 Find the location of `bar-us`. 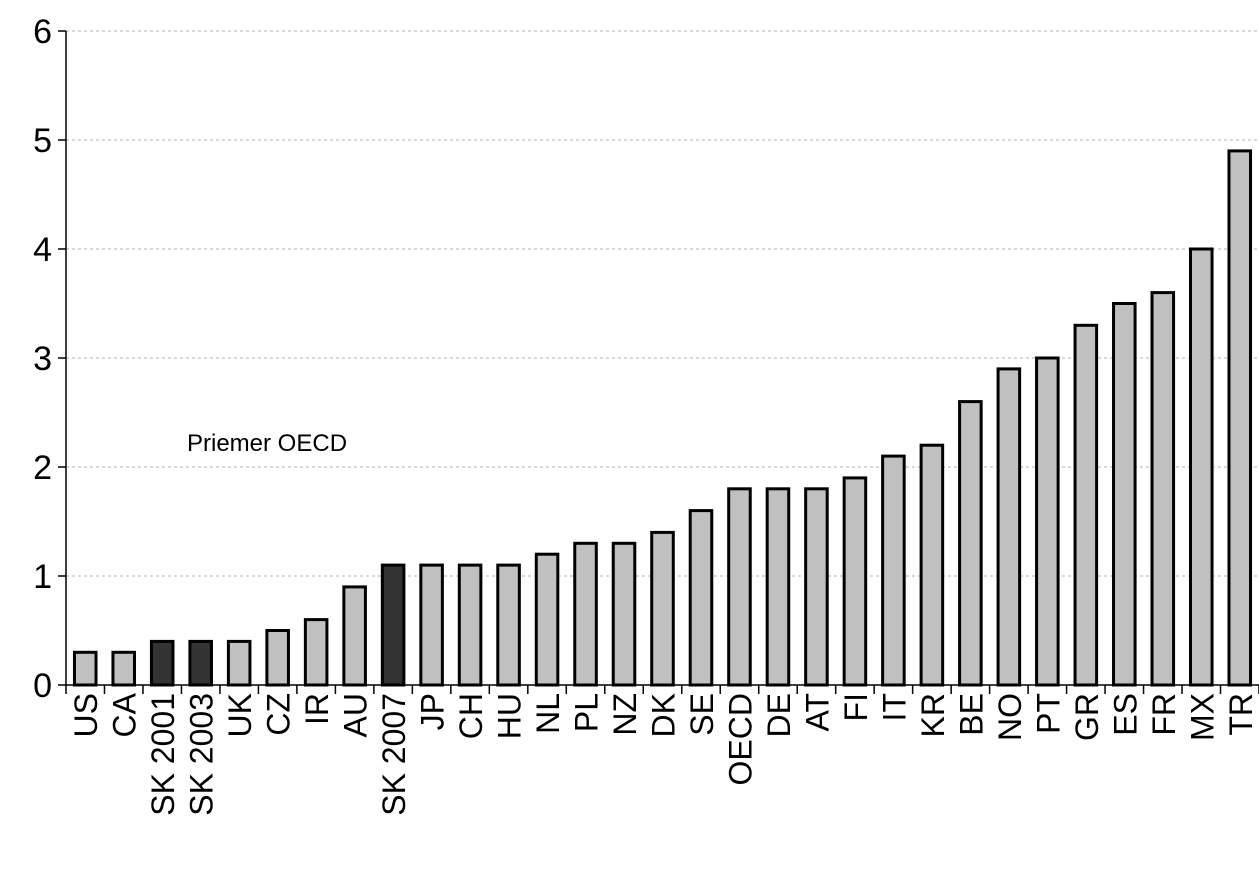

bar-us is located at coordinates (85, 668).